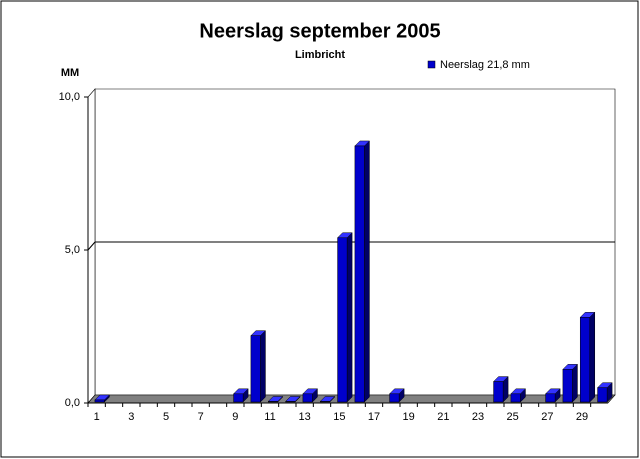 Image resolution: width=640 pixels, height=459 pixels. What do you see at coordinates (91, 246) in the screenshot?
I see `grid-line` at bounding box center [91, 246].